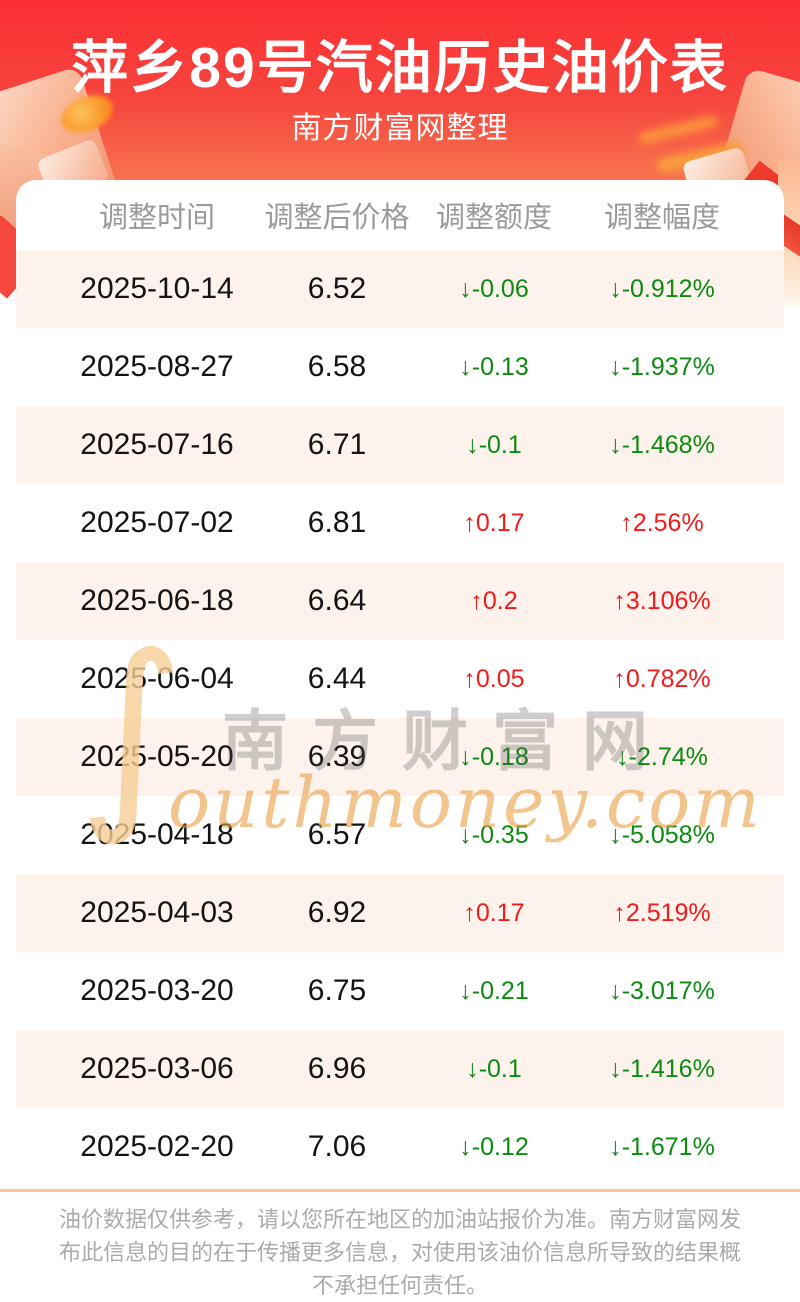 The width and height of the screenshot is (800, 1302). I want to click on row-price: 6.92, so click(337, 912).